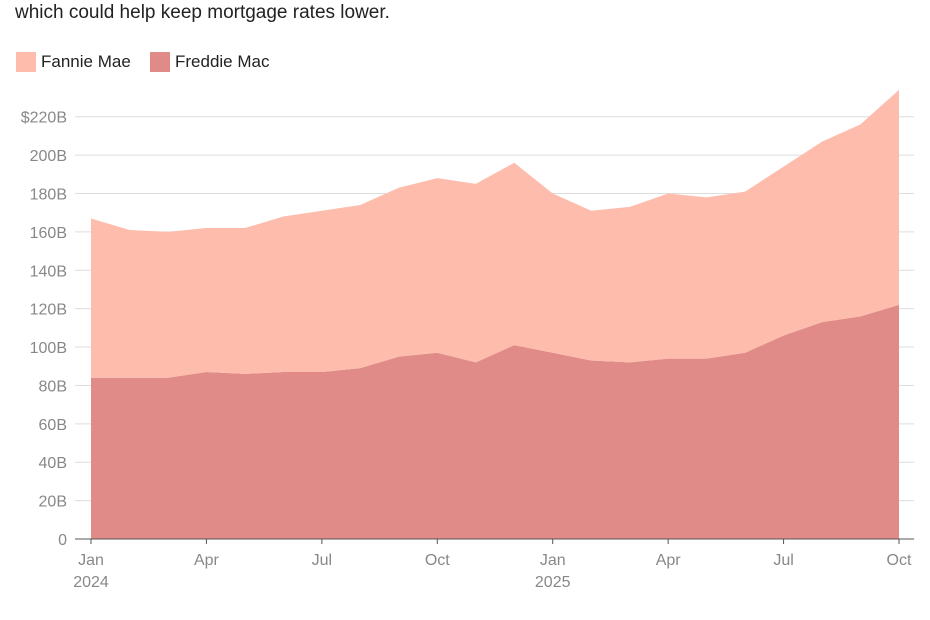 This screenshot has height=620, width=930. What do you see at coordinates (48, 156) in the screenshot?
I see `y-tick-label: 200B` at bounding box center [48, 156].